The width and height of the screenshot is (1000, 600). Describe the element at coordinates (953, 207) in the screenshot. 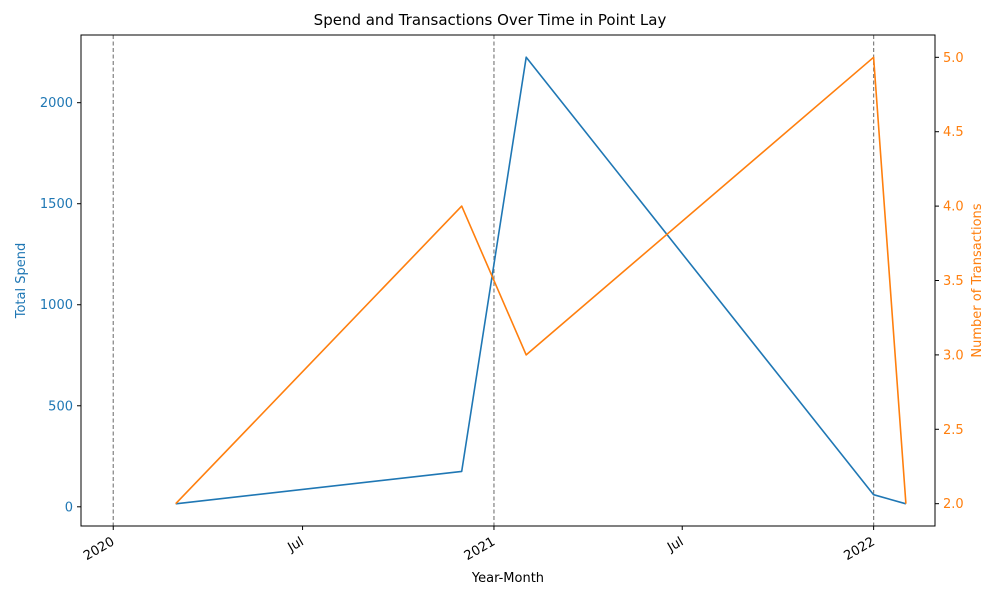

I see `y-right-tick-label: 4.0` at that location.